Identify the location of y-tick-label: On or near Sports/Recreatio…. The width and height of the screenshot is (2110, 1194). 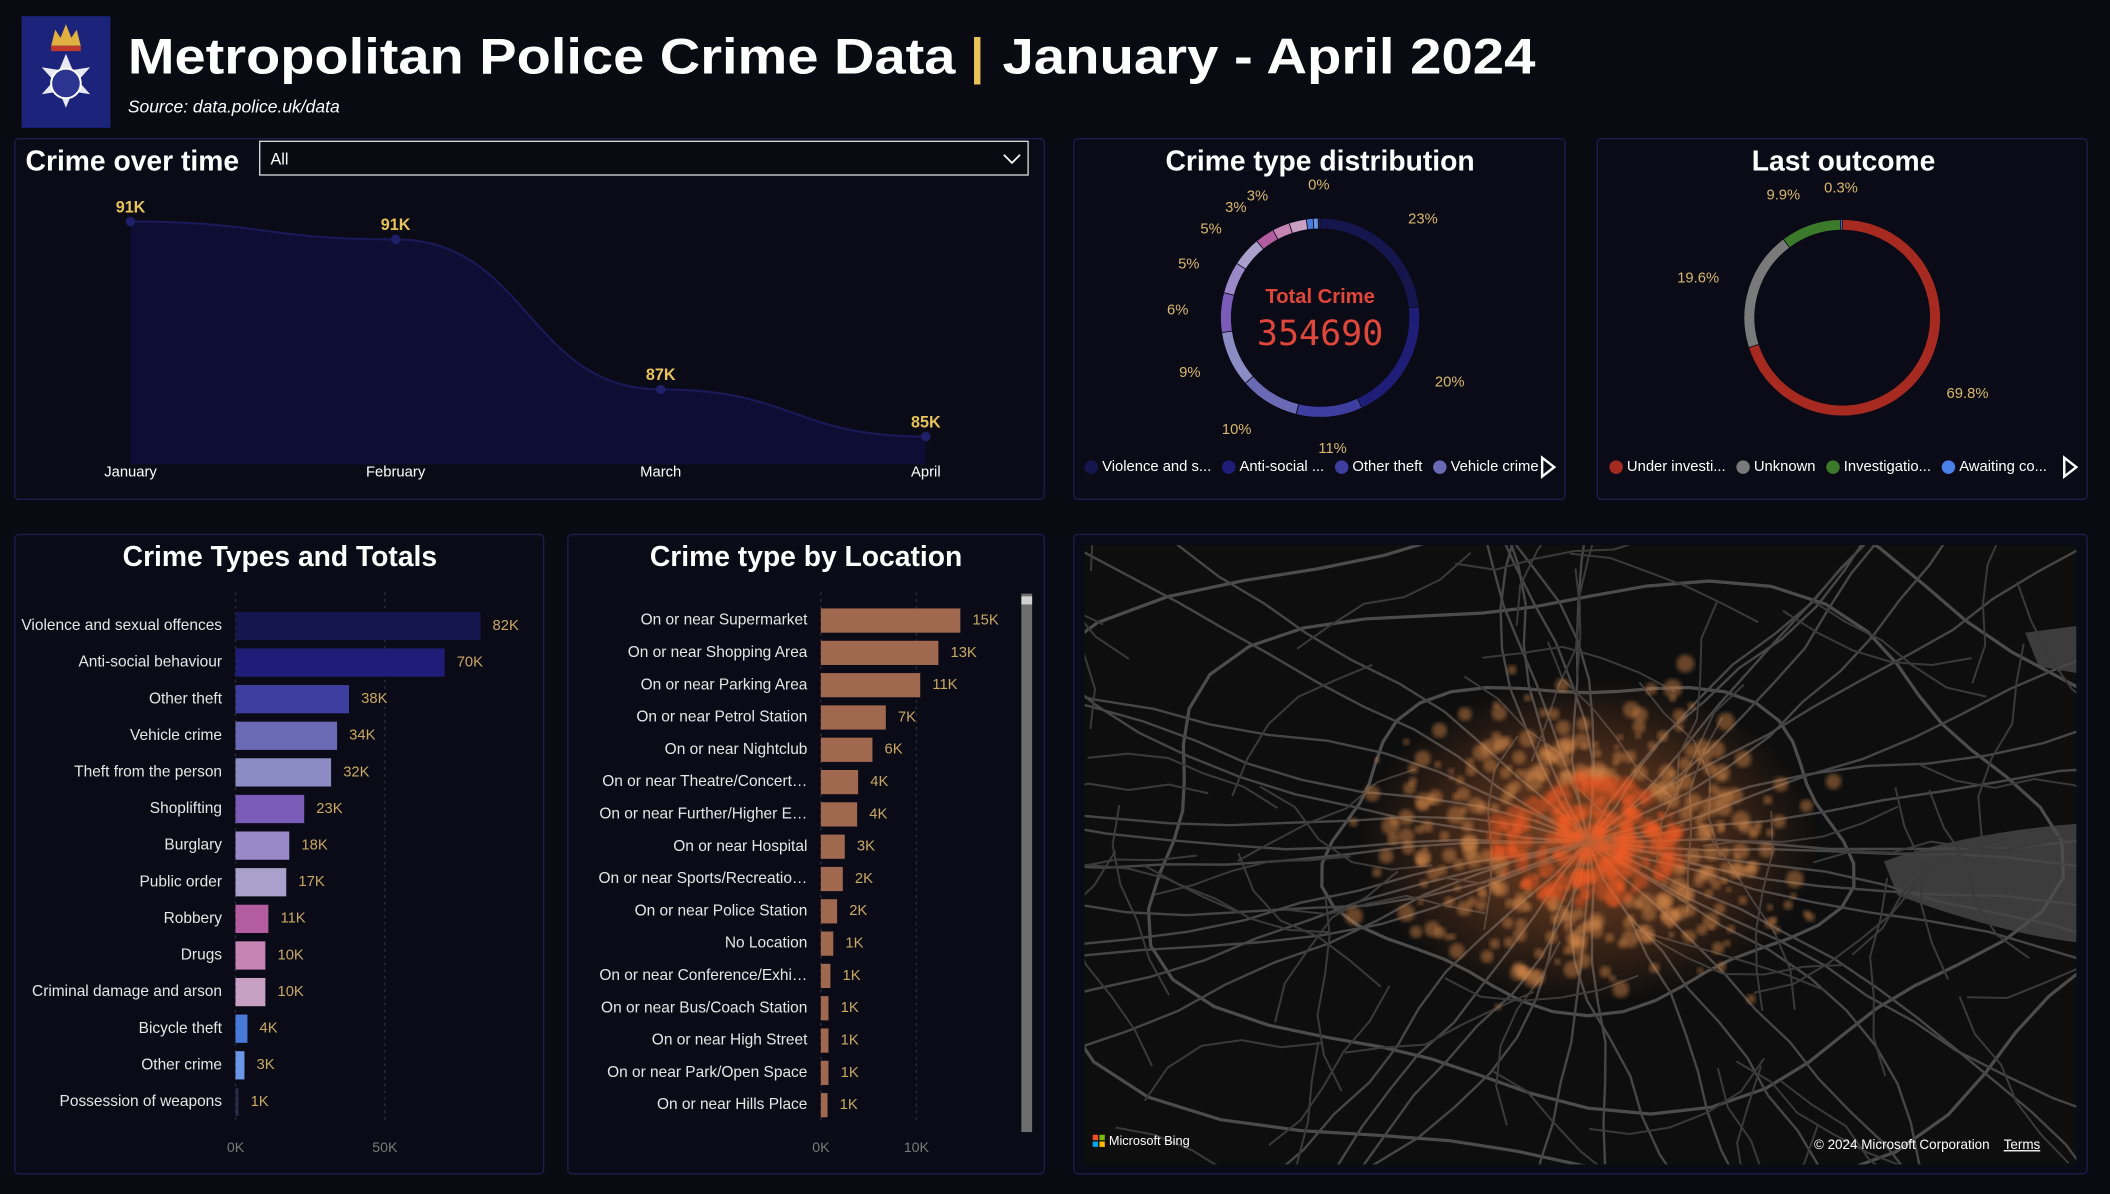
(703, 878).